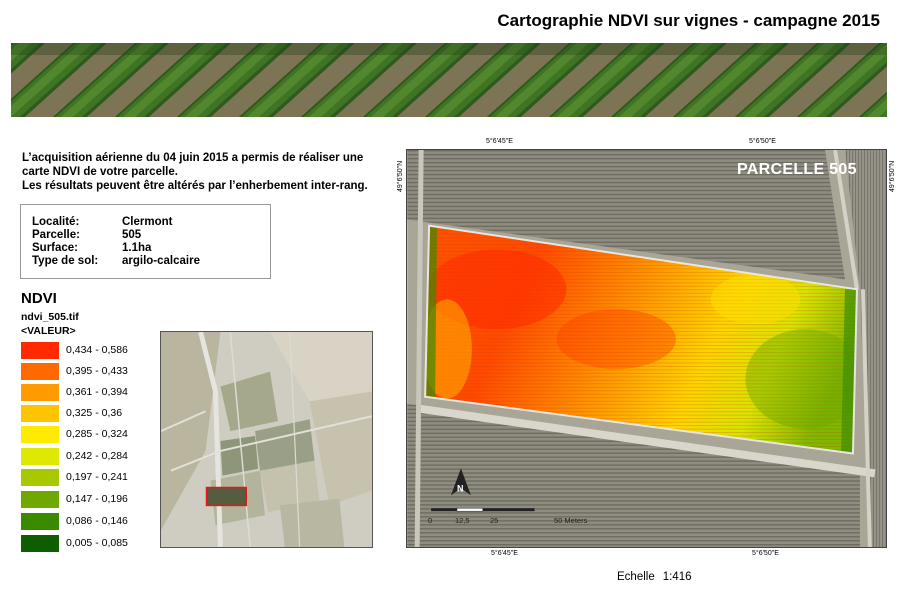 This screenshot has height=591, width=907. Describe the element at coordinates (97, 521) in the screenshot. I see `legend-label: 0,086 - 0,146` at that location.